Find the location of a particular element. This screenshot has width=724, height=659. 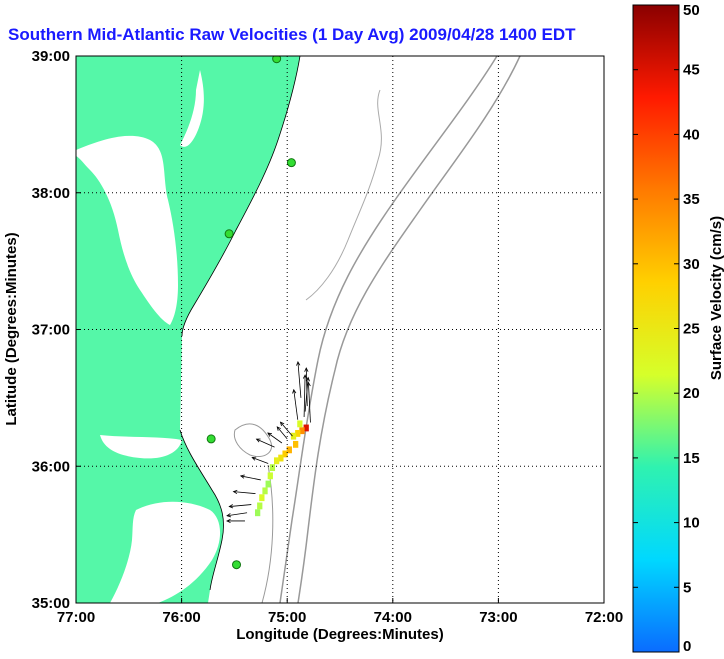

colorbar-tick-label: 15 is located at coordinates (691, 458).